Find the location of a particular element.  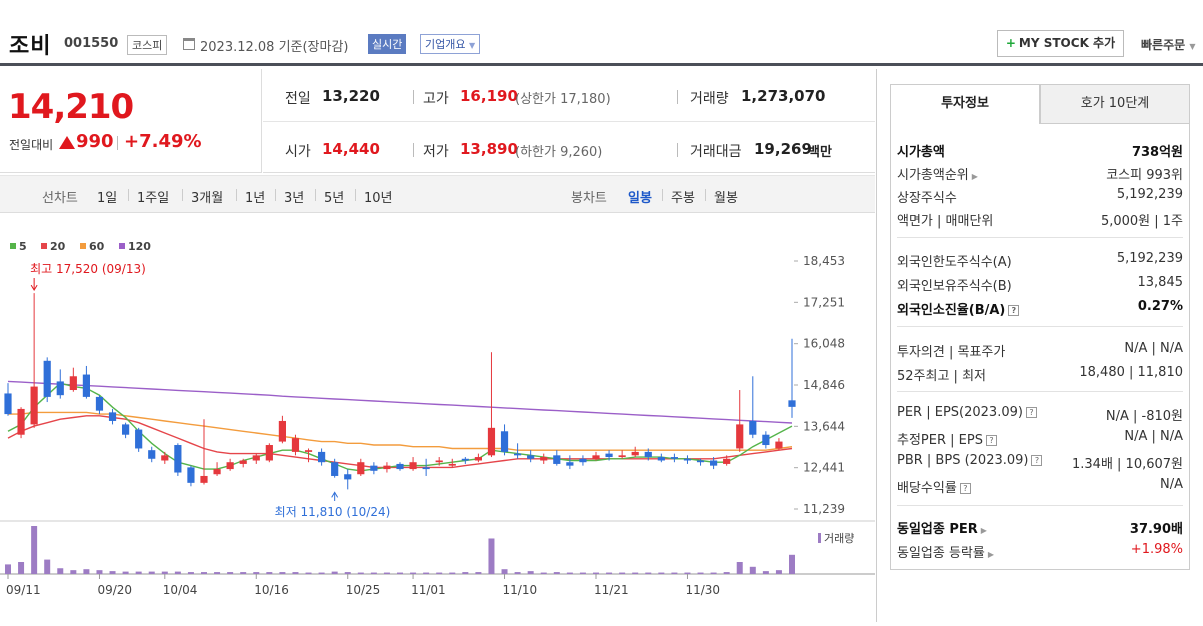

quick-order-button: 빠른주문 ▼ is located at coordinates (1168, 44).